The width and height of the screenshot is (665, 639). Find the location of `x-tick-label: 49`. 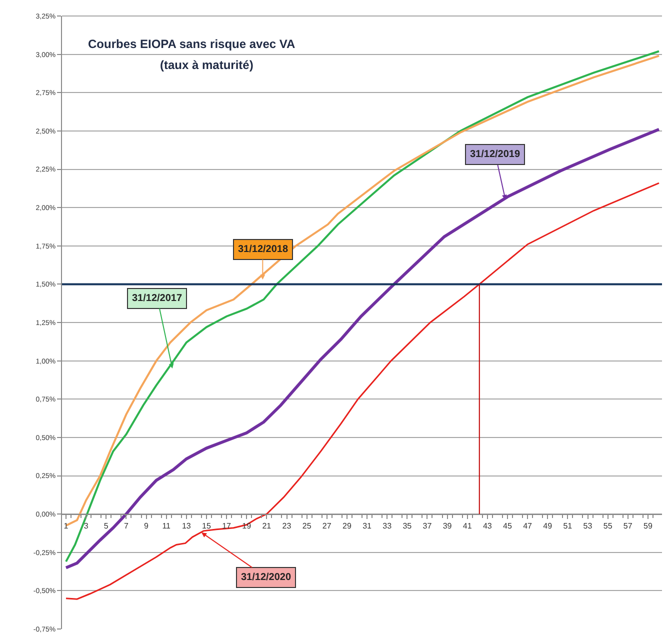

x-tick-label: 49 is located at coordinates (548, 526).